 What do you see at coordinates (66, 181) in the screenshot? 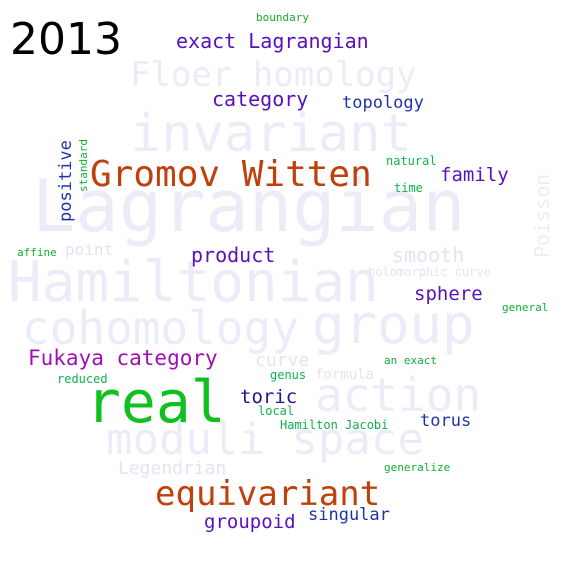
I see `word-positive: positive` at bounding box center [66, 181].